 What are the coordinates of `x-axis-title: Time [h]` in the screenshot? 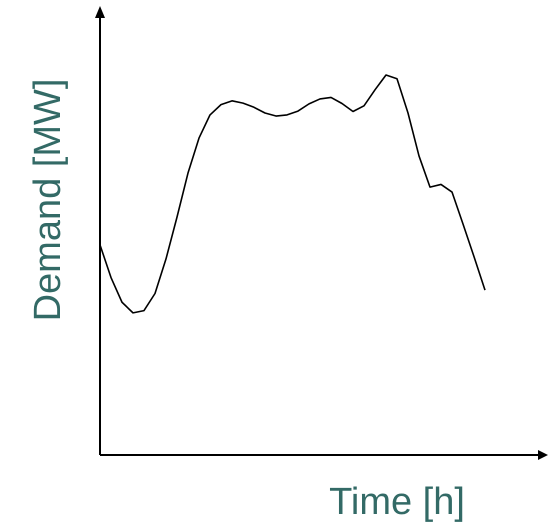 It's located at (397, 502).